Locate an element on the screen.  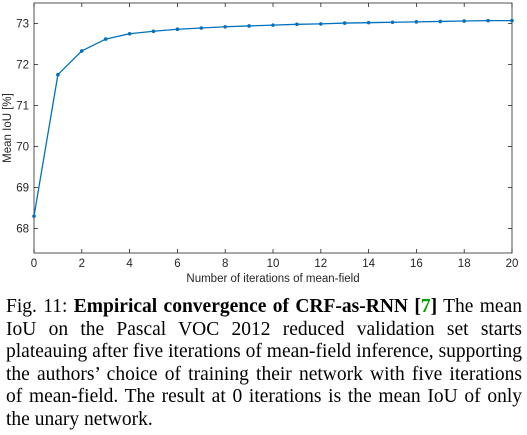
x-tick-label: 4 is located at coordinates (129, 264).